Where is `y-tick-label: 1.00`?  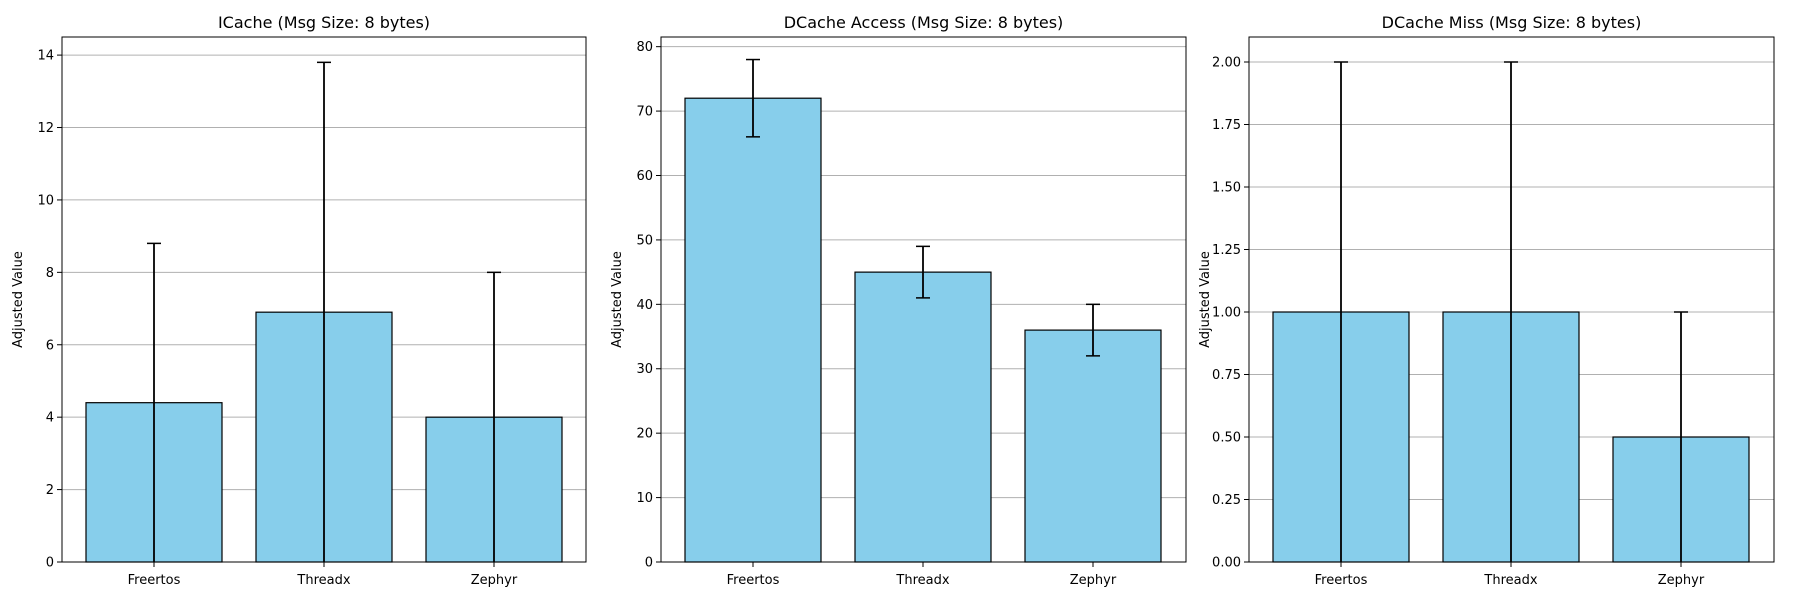
y-tick-label: 1.00 is located at coordinates (1226, 313).